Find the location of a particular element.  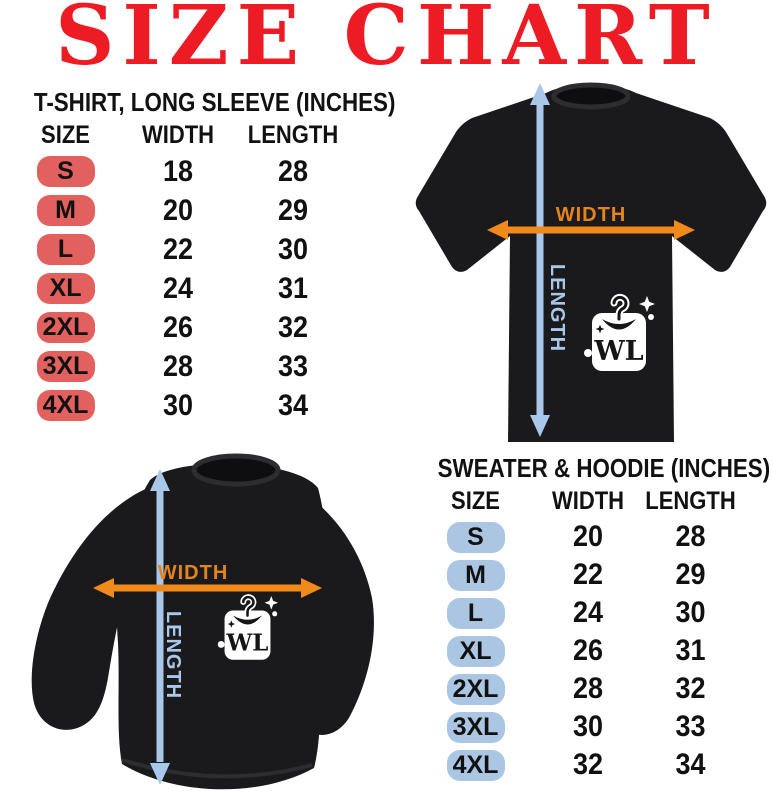

width-value: 32 is located at coordinates (588, 764).